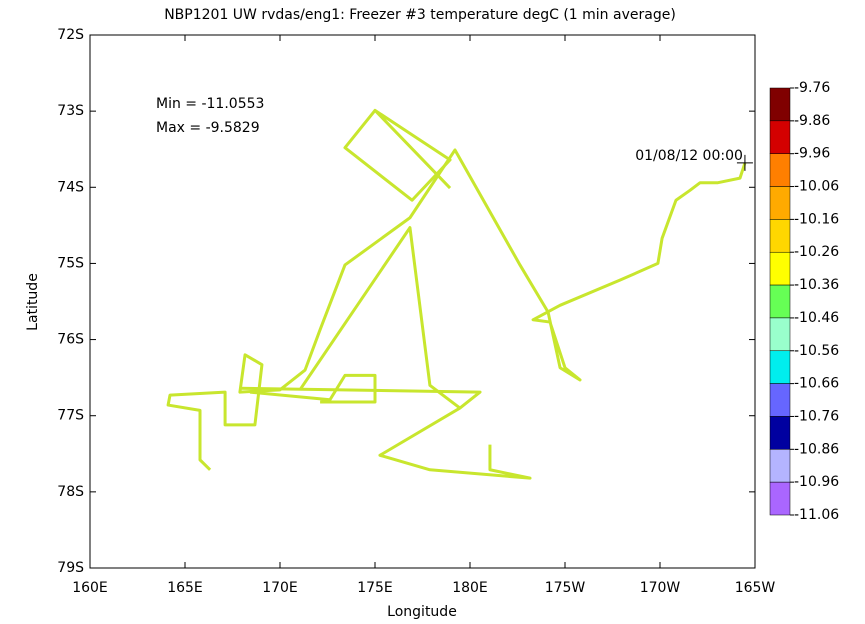 The width and height of the screenshot is (865, 624). What do you see at coordinates (70, 340) in the screenshot?
I see `y-tick-label: 76S` at bounding box center [70, 340].